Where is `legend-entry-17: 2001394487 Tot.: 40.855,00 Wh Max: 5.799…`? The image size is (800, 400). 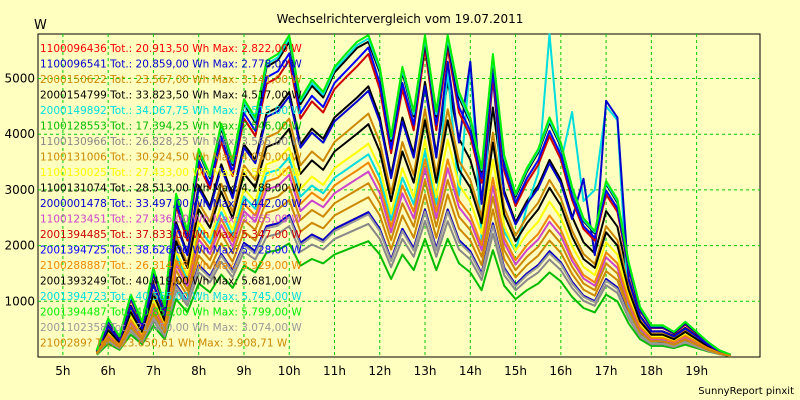
legend-entry-17: 2001394487 Tot.: 40.855,00 Wh Max: 5.799… is located at coordinates (171, 313).